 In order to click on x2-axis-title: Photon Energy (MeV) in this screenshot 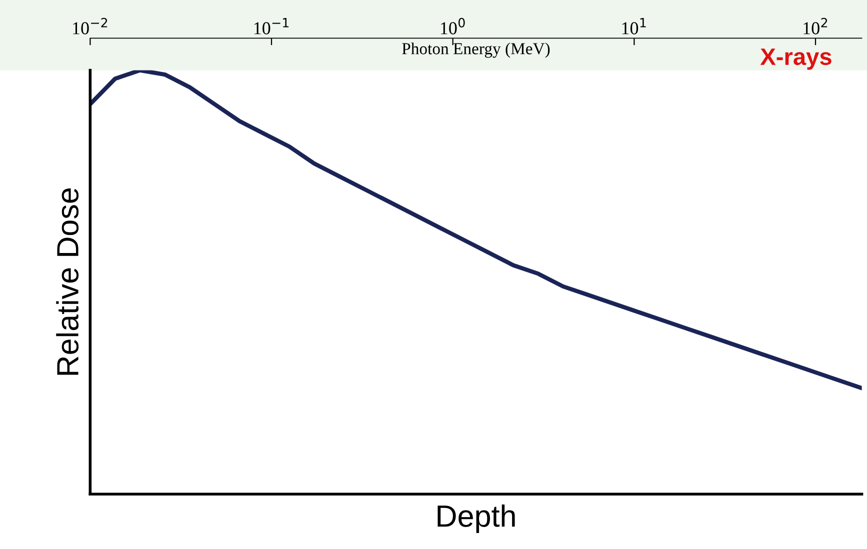, I will do `click(476, 50)`.